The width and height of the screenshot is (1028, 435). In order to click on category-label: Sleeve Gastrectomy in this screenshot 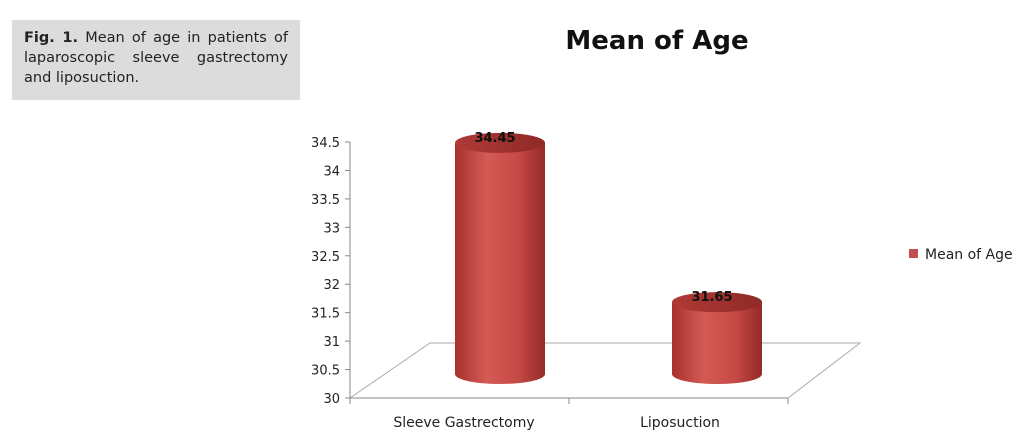, I will do `click(463, 423)`.